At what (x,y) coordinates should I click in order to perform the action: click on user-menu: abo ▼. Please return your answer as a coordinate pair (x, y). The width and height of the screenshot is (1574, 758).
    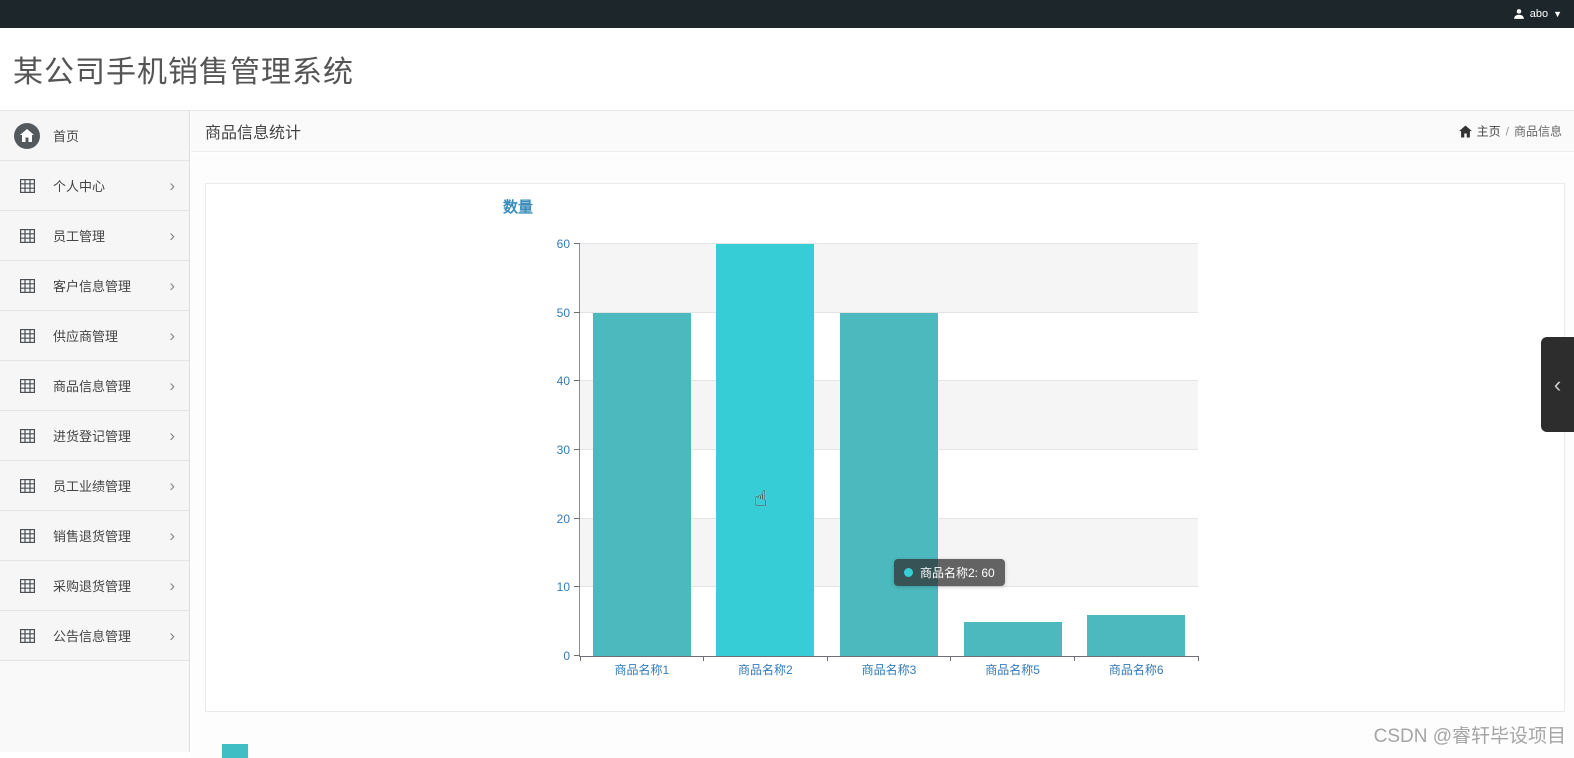
    Looking at the image, I should click on (1537, 14).